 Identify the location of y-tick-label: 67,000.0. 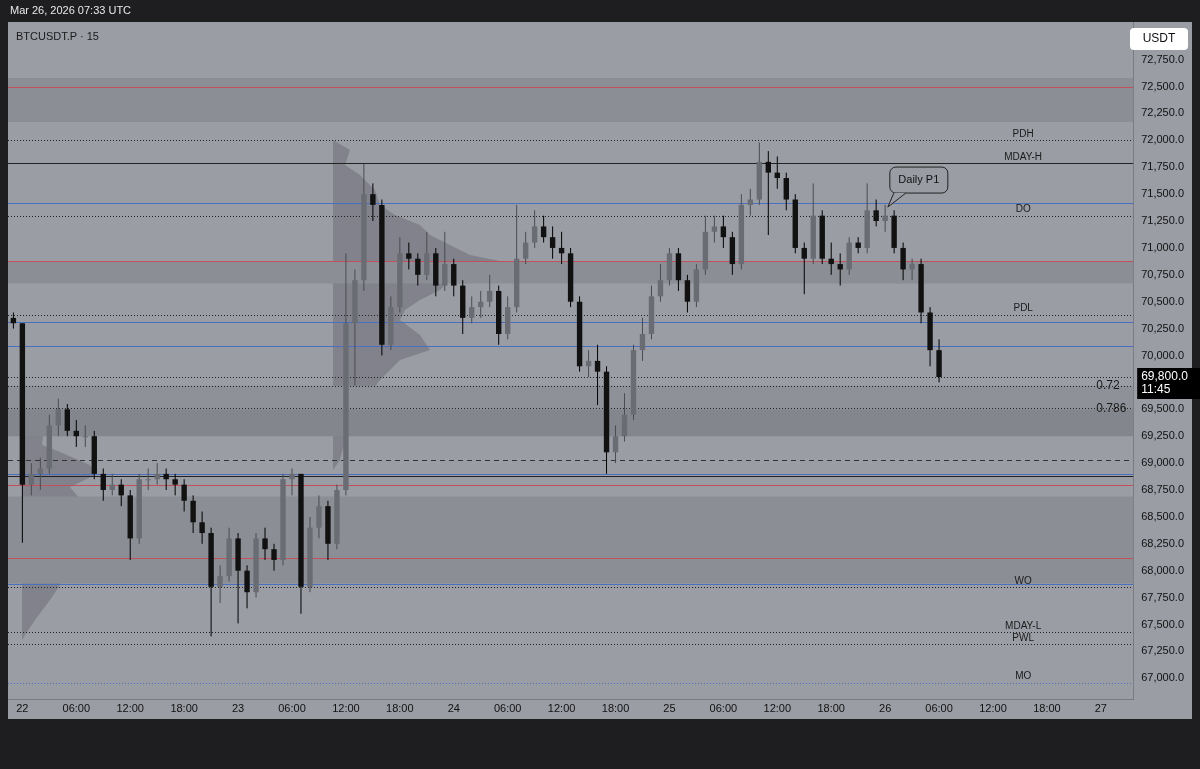
(1163, 677).